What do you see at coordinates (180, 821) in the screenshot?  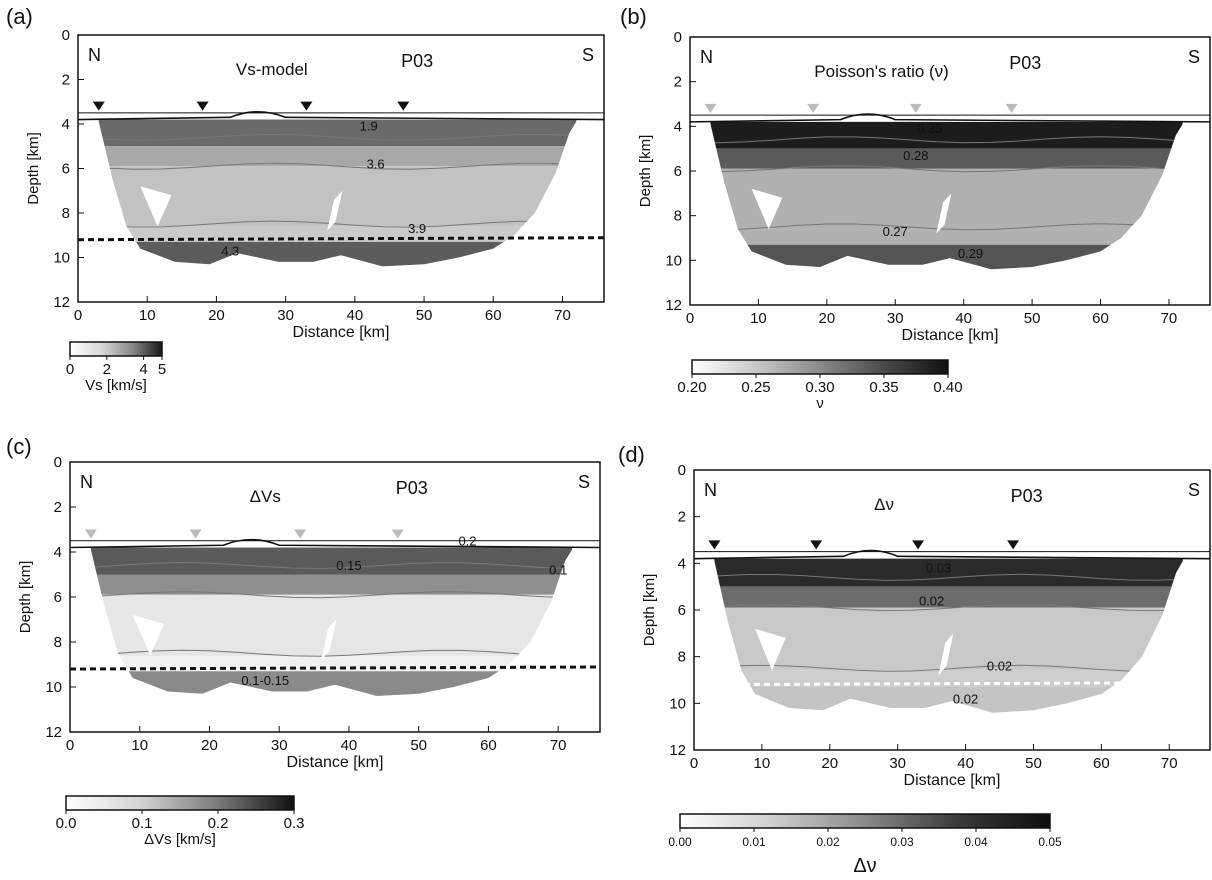 I see `colorbar: 0.0 0.1 0.2 0.3 ΔVs [km/s]` at bounding box center [180, 821].